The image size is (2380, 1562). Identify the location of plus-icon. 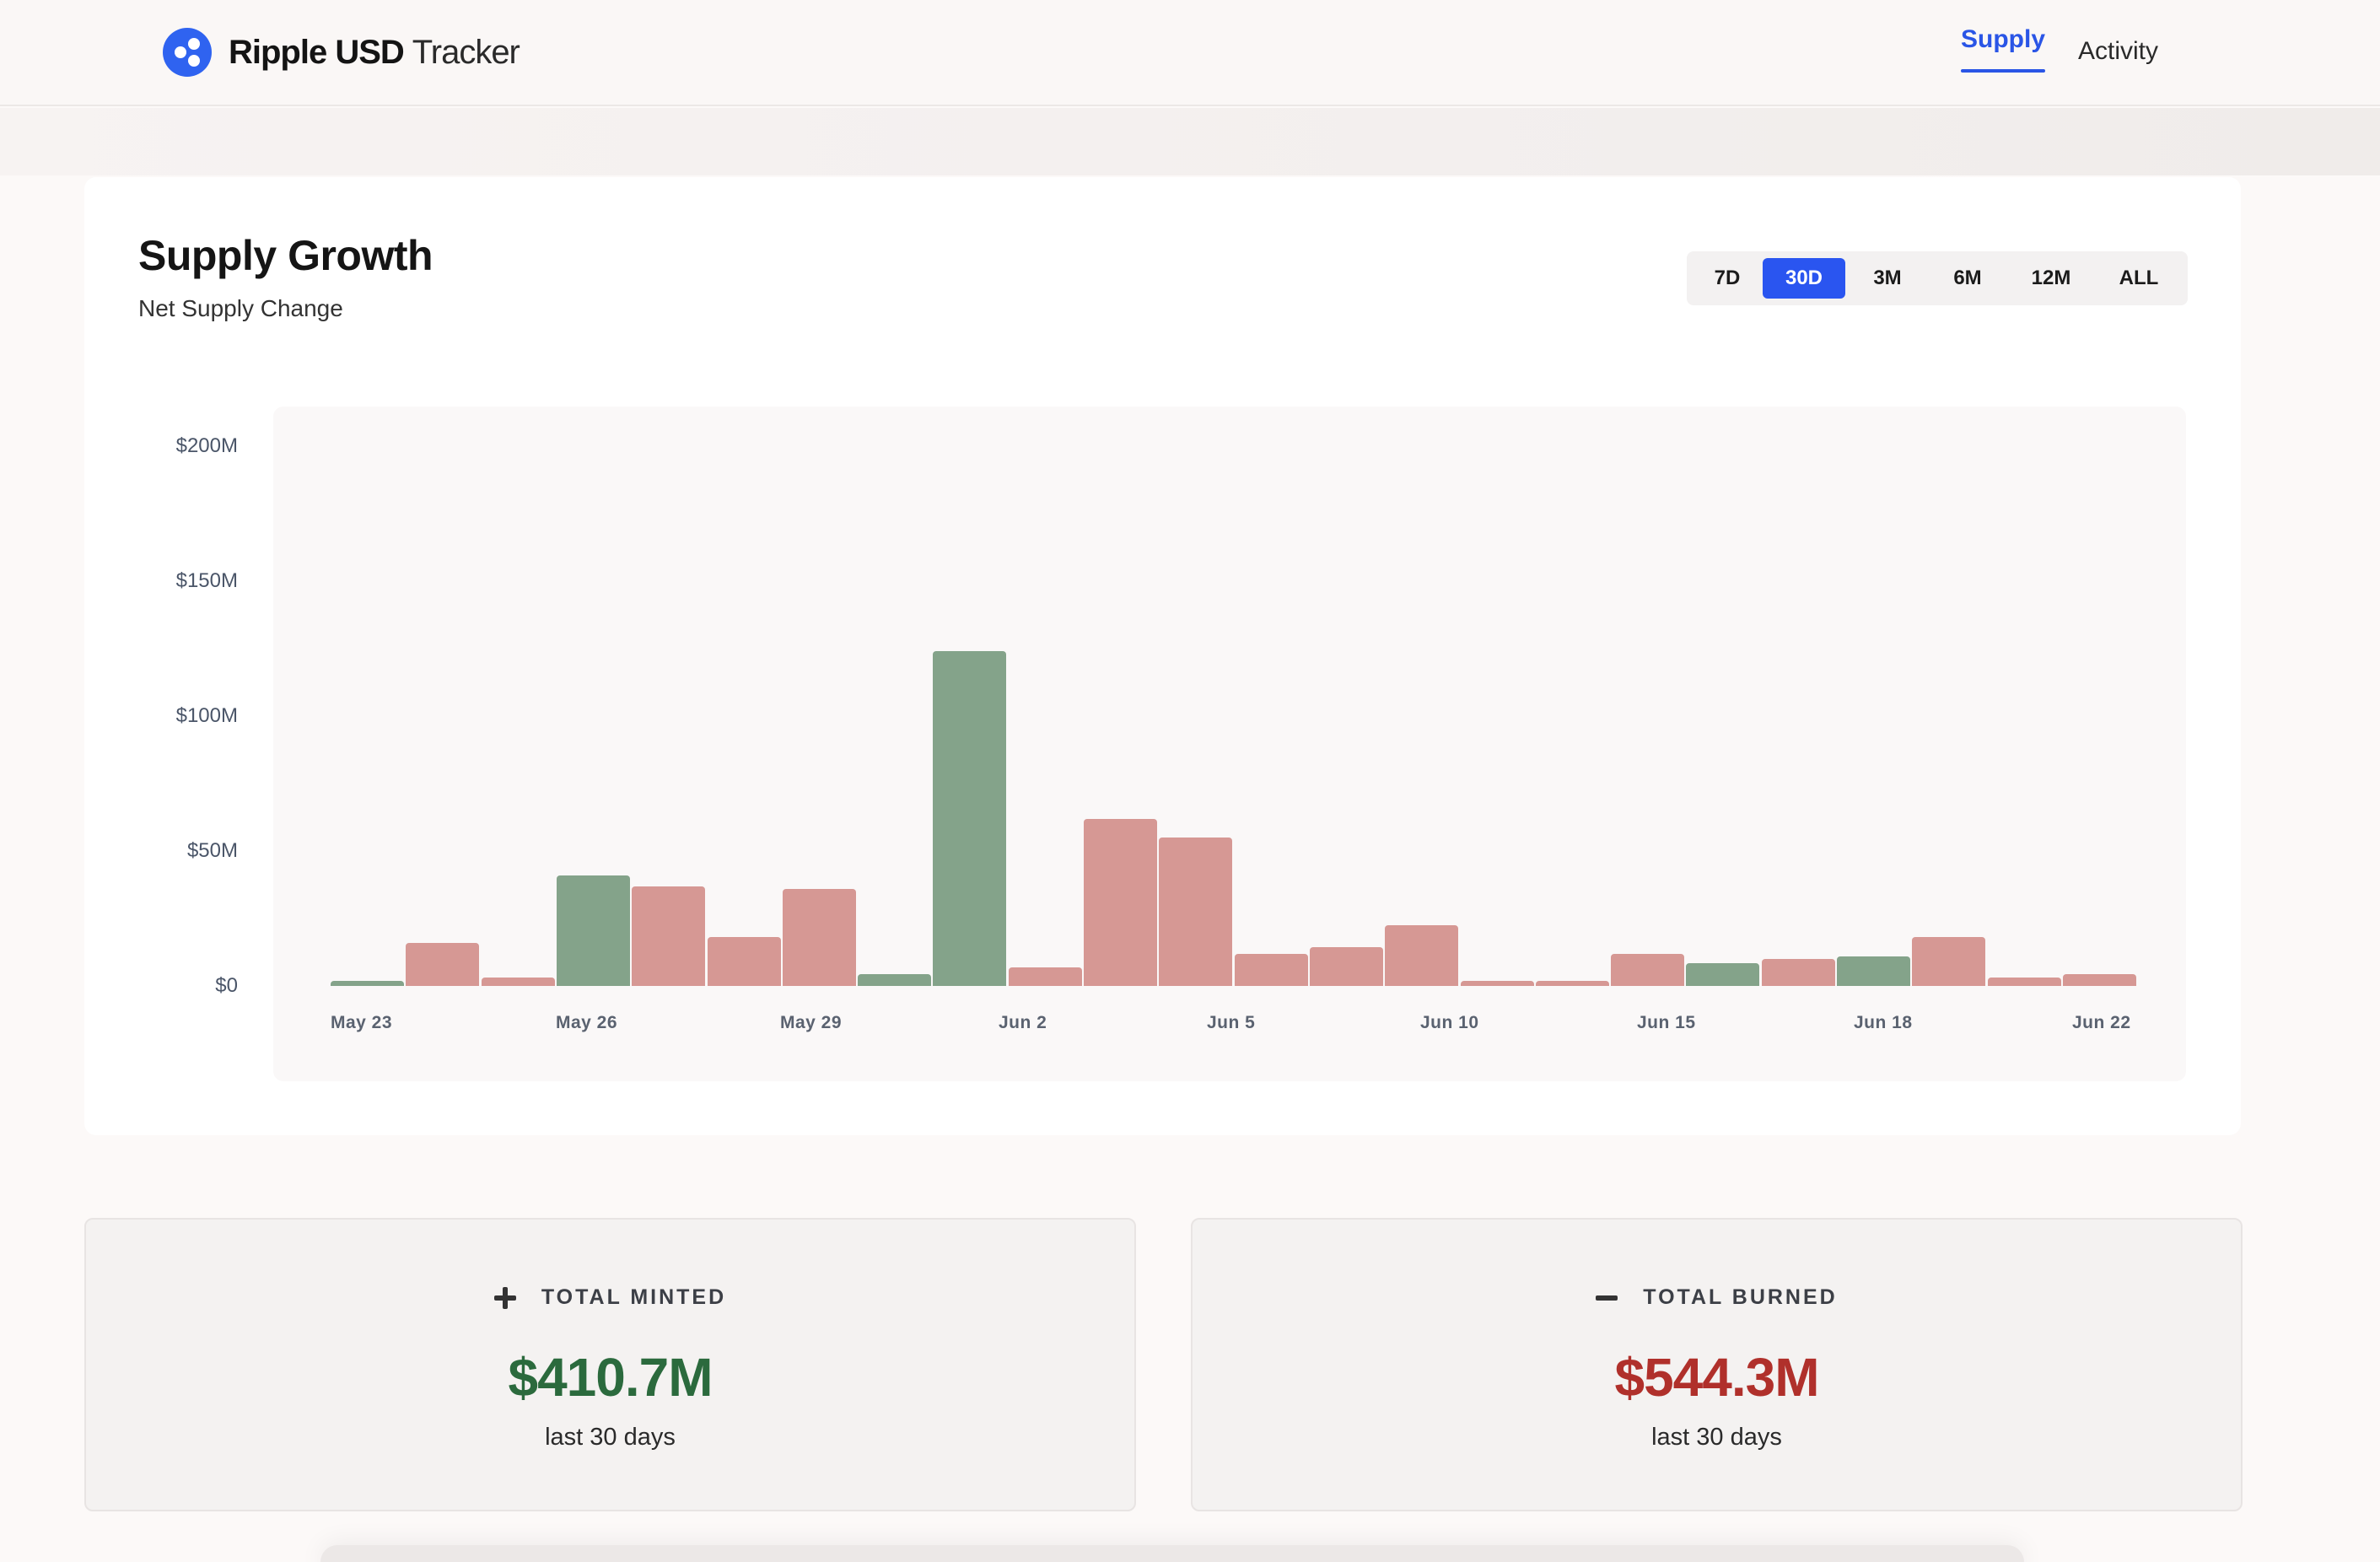
(505, 1297).